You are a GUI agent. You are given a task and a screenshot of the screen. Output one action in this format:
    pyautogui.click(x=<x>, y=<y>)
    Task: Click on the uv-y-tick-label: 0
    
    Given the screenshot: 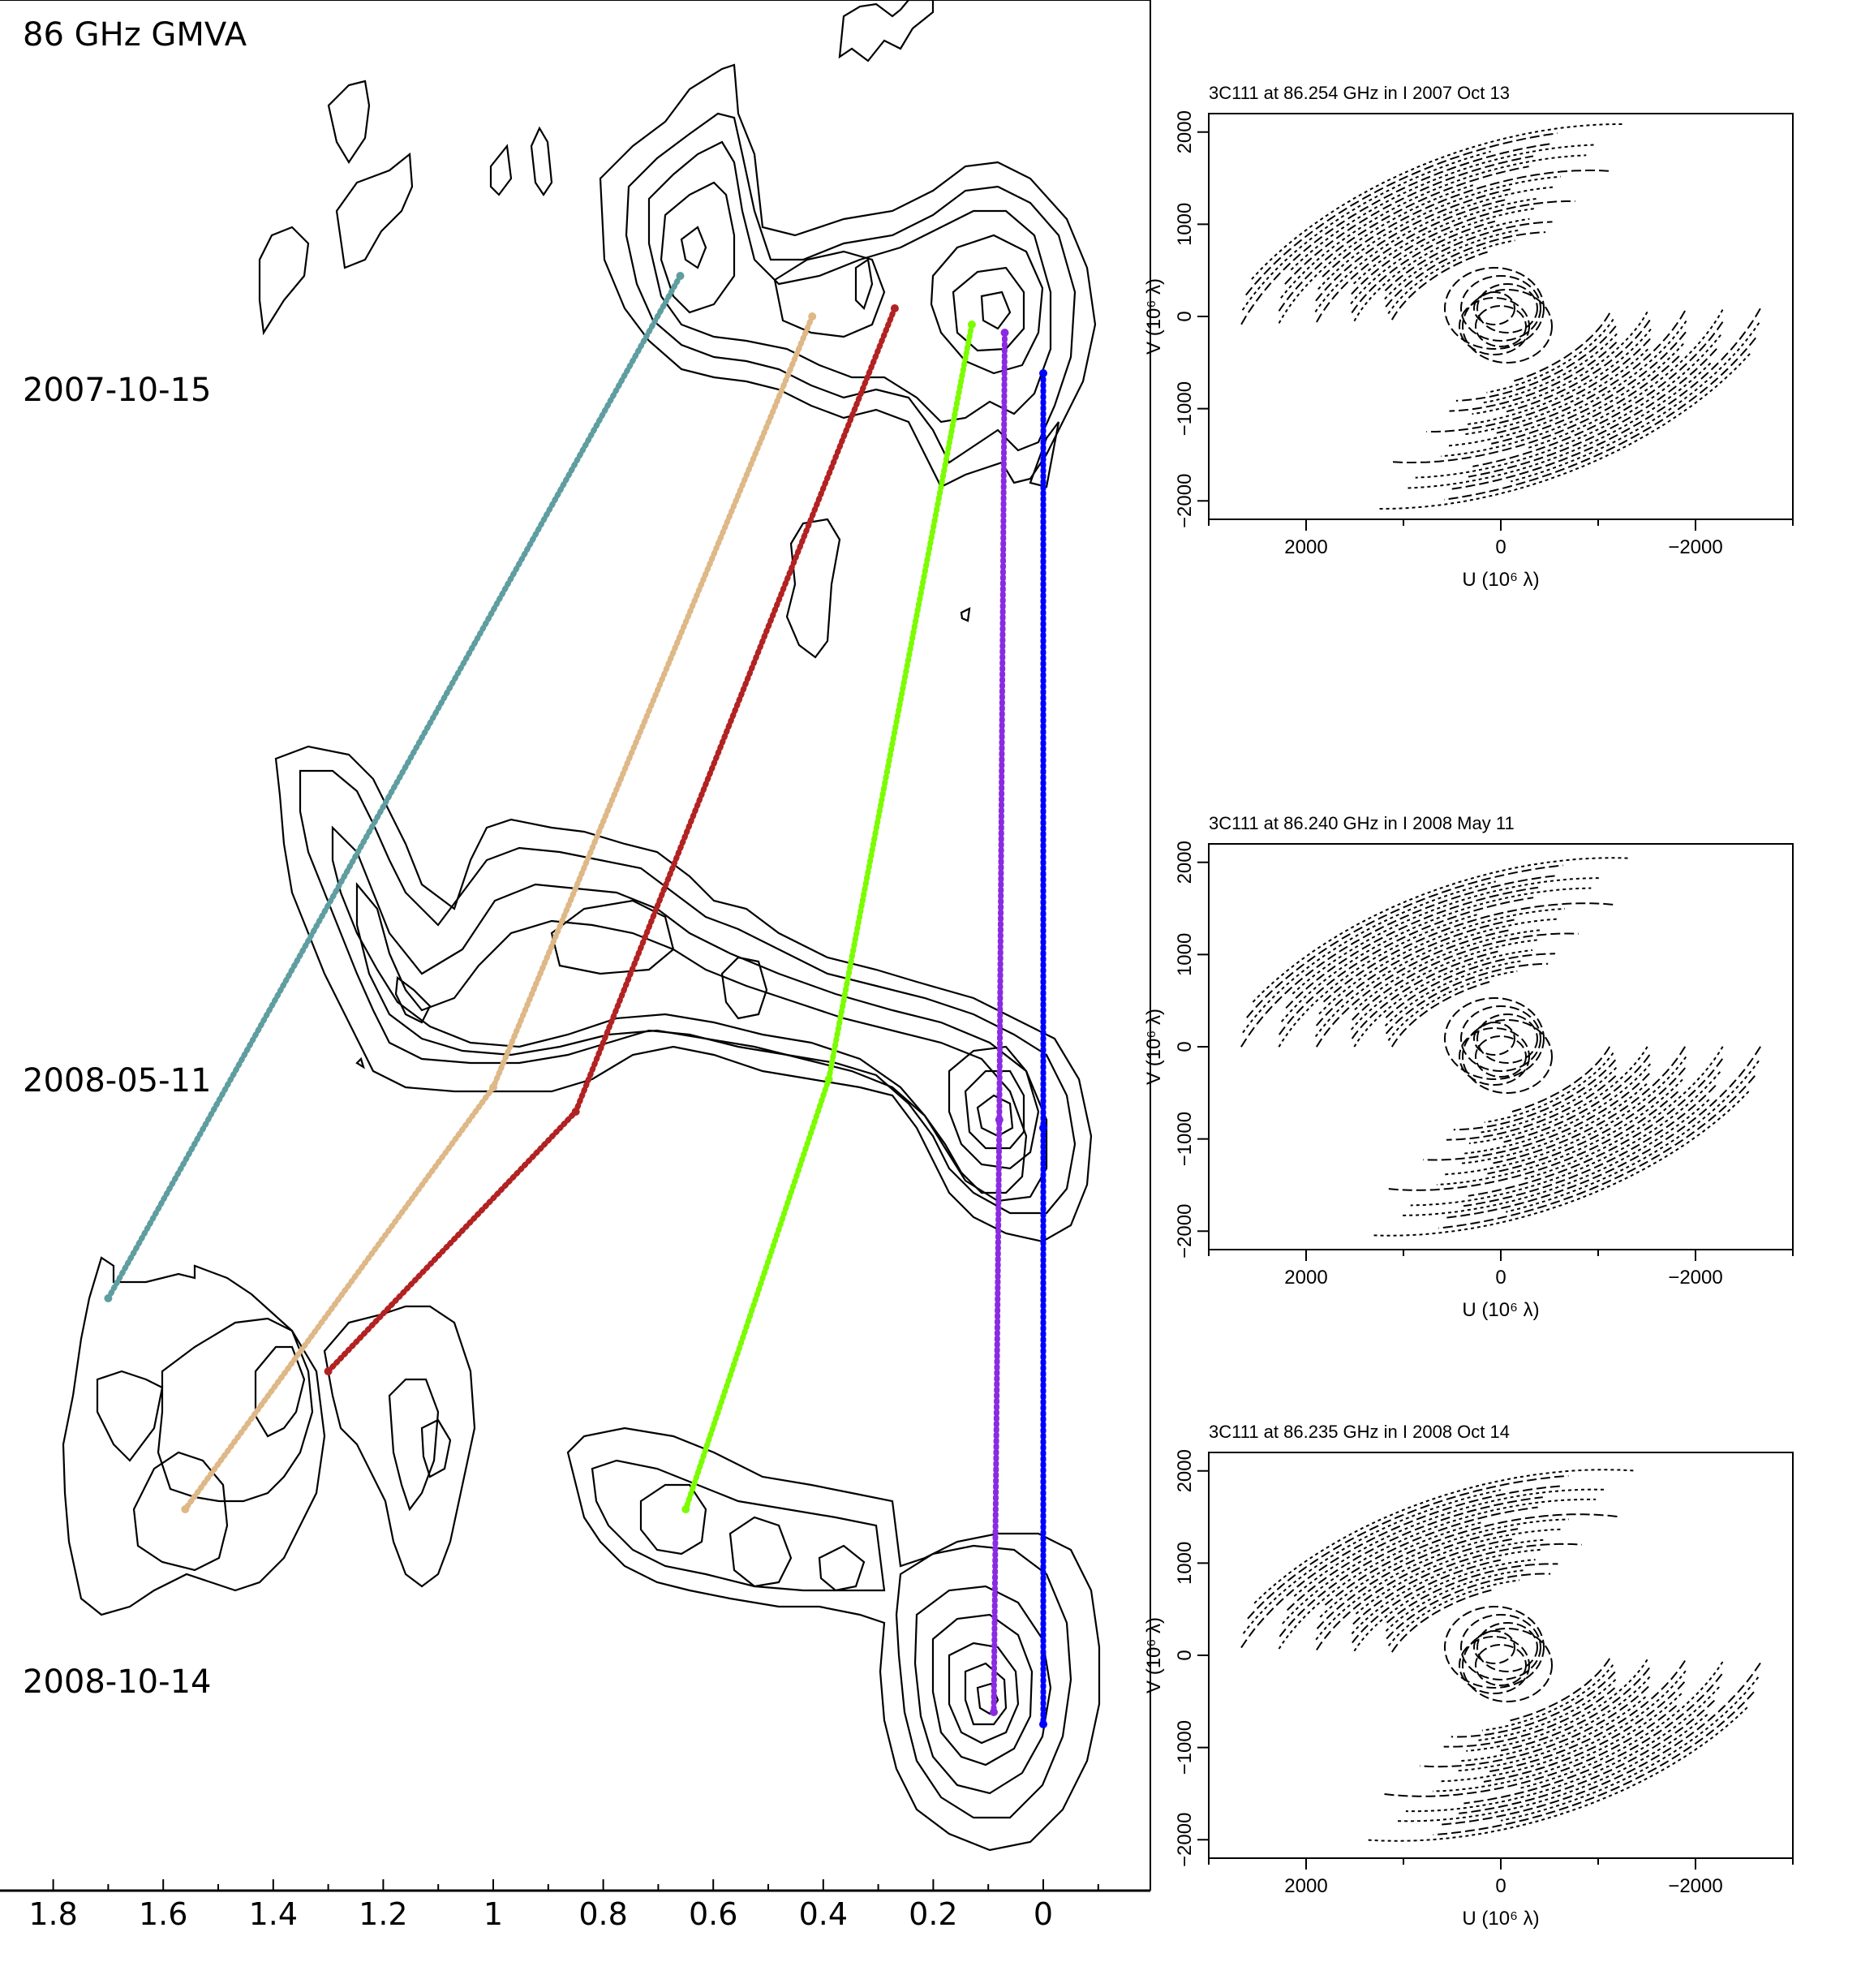 What is the action you would take?
    pyautogui.click(x=1185, y=1046)
    